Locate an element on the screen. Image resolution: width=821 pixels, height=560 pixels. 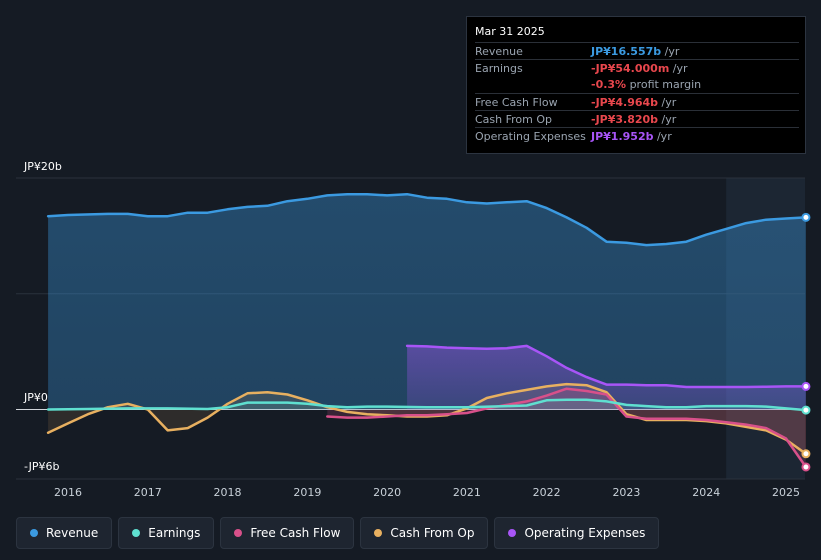
tooltip-label: Free Cash Flow is located at coordinates (516, 102).